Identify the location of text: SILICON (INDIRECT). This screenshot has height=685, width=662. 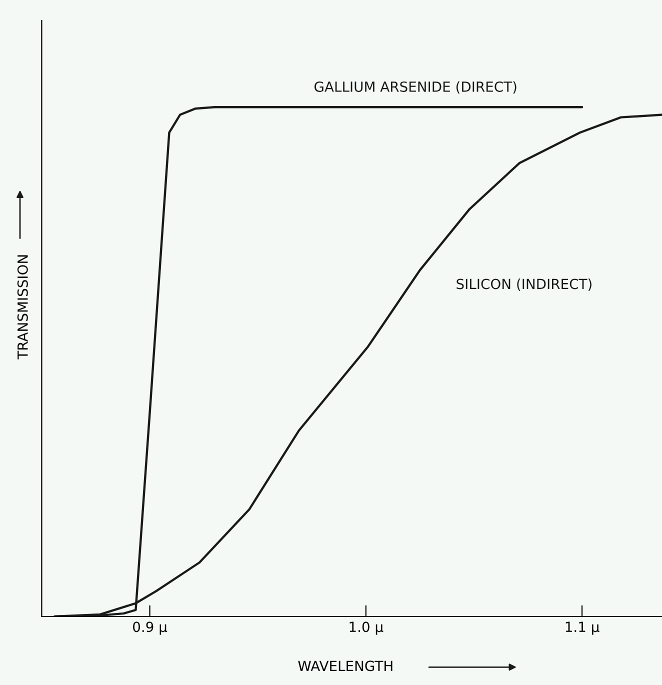
(524, 284).